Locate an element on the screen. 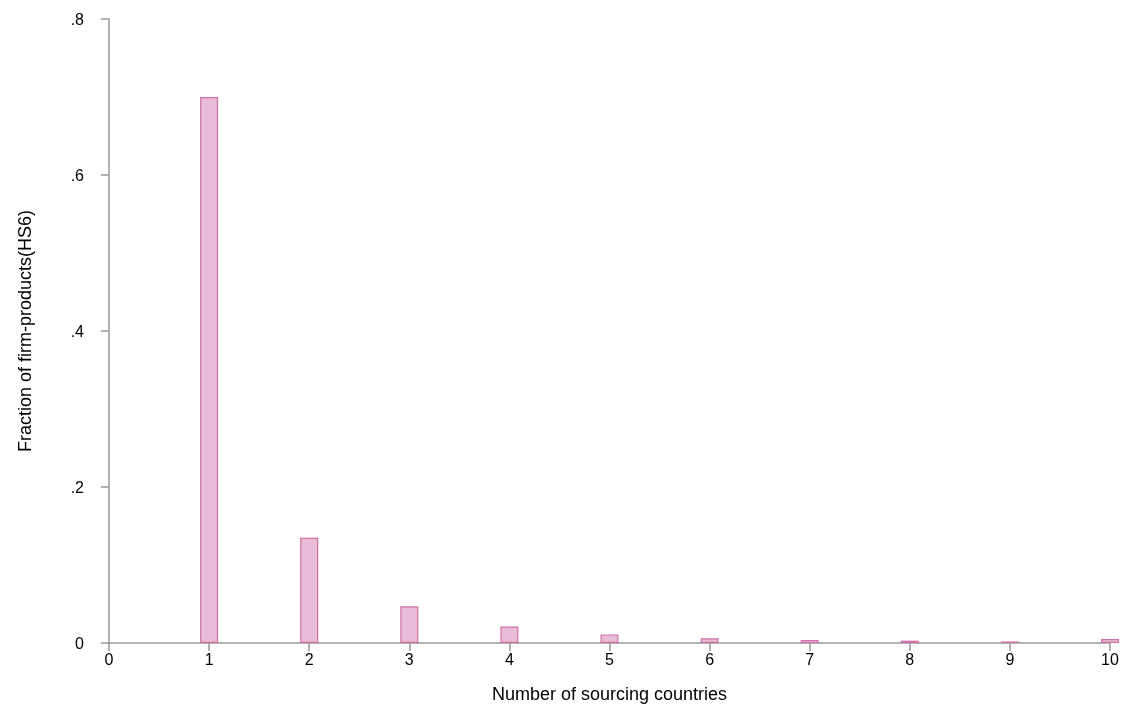 This screenshot has width=1122, height=717. y-tick-label: .8 is located at coordinates (77, 19).